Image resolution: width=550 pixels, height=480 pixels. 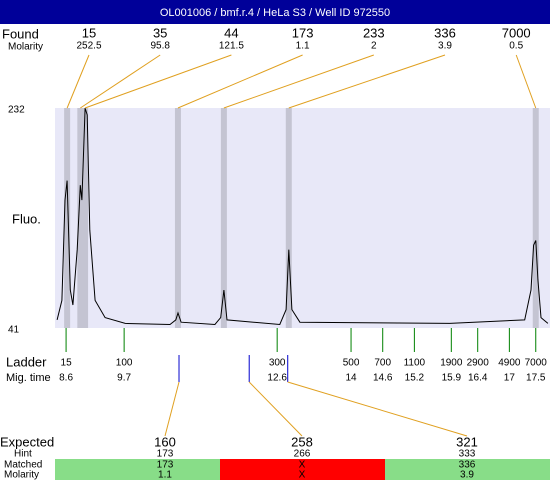 What do you see at coordinates (467, 475) in the screenshot?
I see `expected-molarity: 3.9` at bounding box center [467, 475].